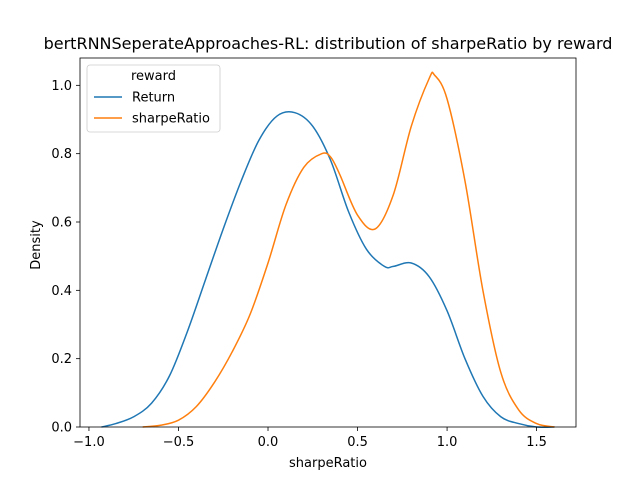  I want to click on y-tick-label: 0.8, so click(61, 154).